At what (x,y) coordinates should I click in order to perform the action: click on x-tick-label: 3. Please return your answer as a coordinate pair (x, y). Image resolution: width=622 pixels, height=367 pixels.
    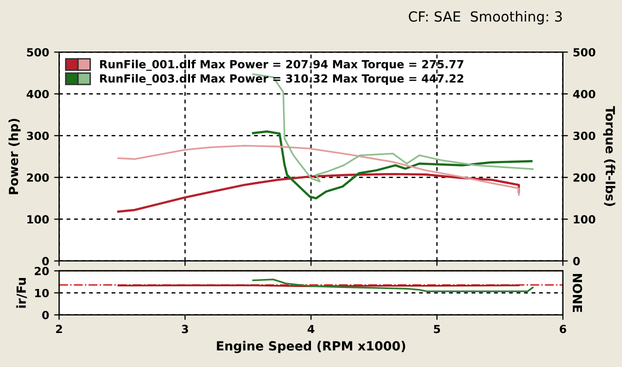
    Looking at the image, I should click on (185, 329).